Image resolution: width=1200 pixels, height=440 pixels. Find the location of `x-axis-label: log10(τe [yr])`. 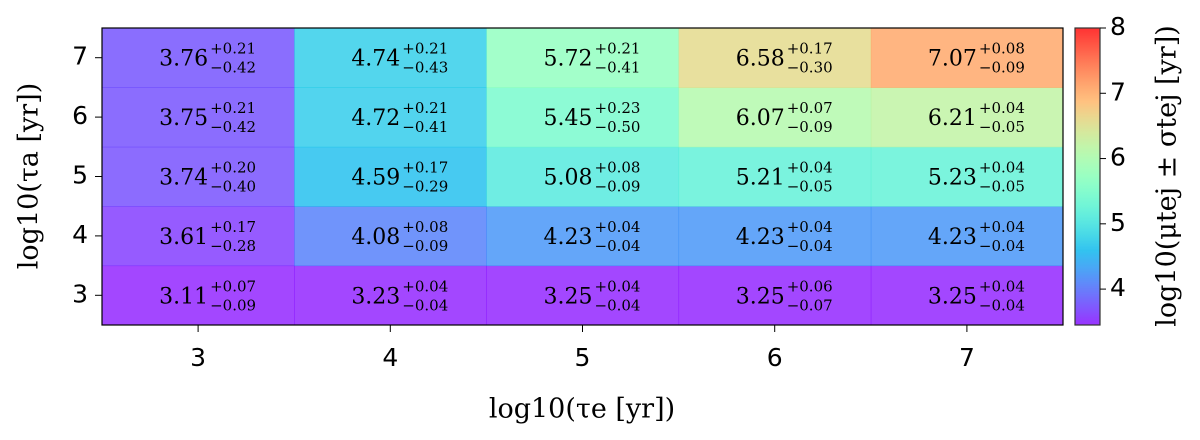

x-axis-label: log10(τe [yr]) is located at coordinates (582, 409).